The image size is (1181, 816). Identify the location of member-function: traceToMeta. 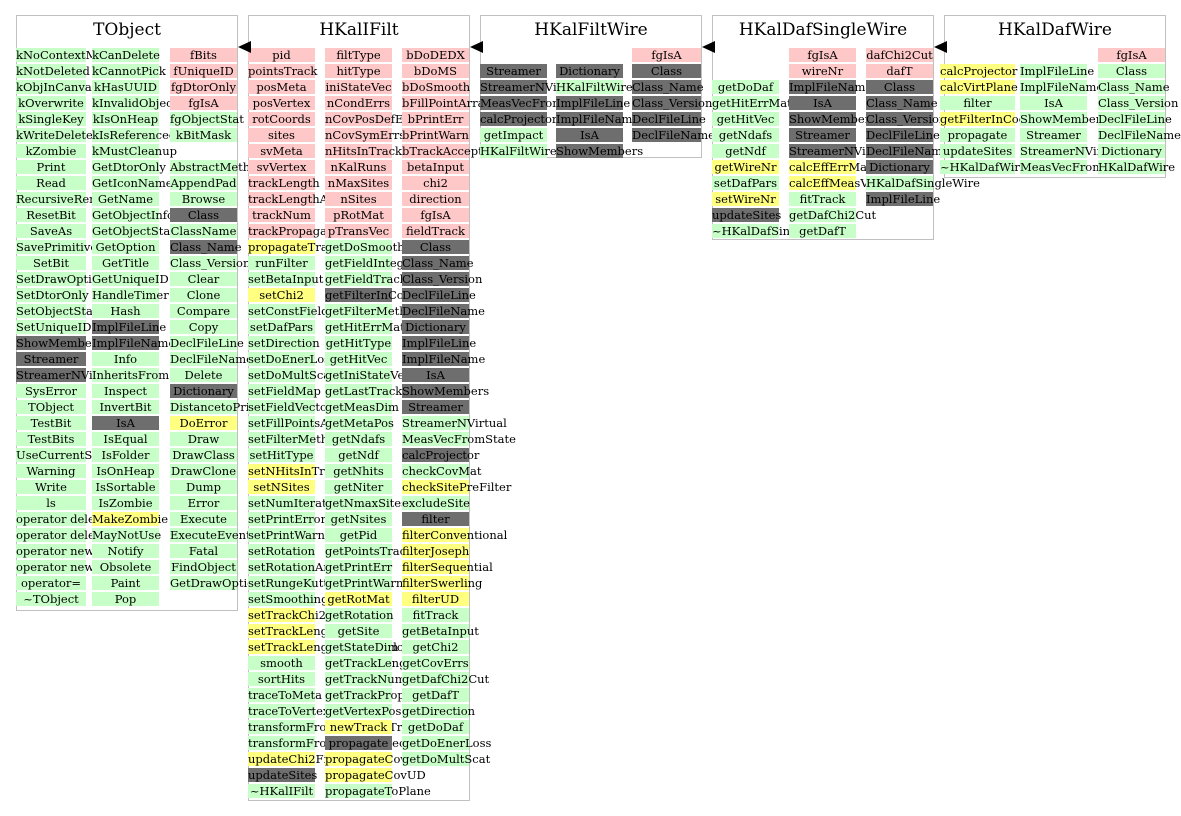
(285, 695).